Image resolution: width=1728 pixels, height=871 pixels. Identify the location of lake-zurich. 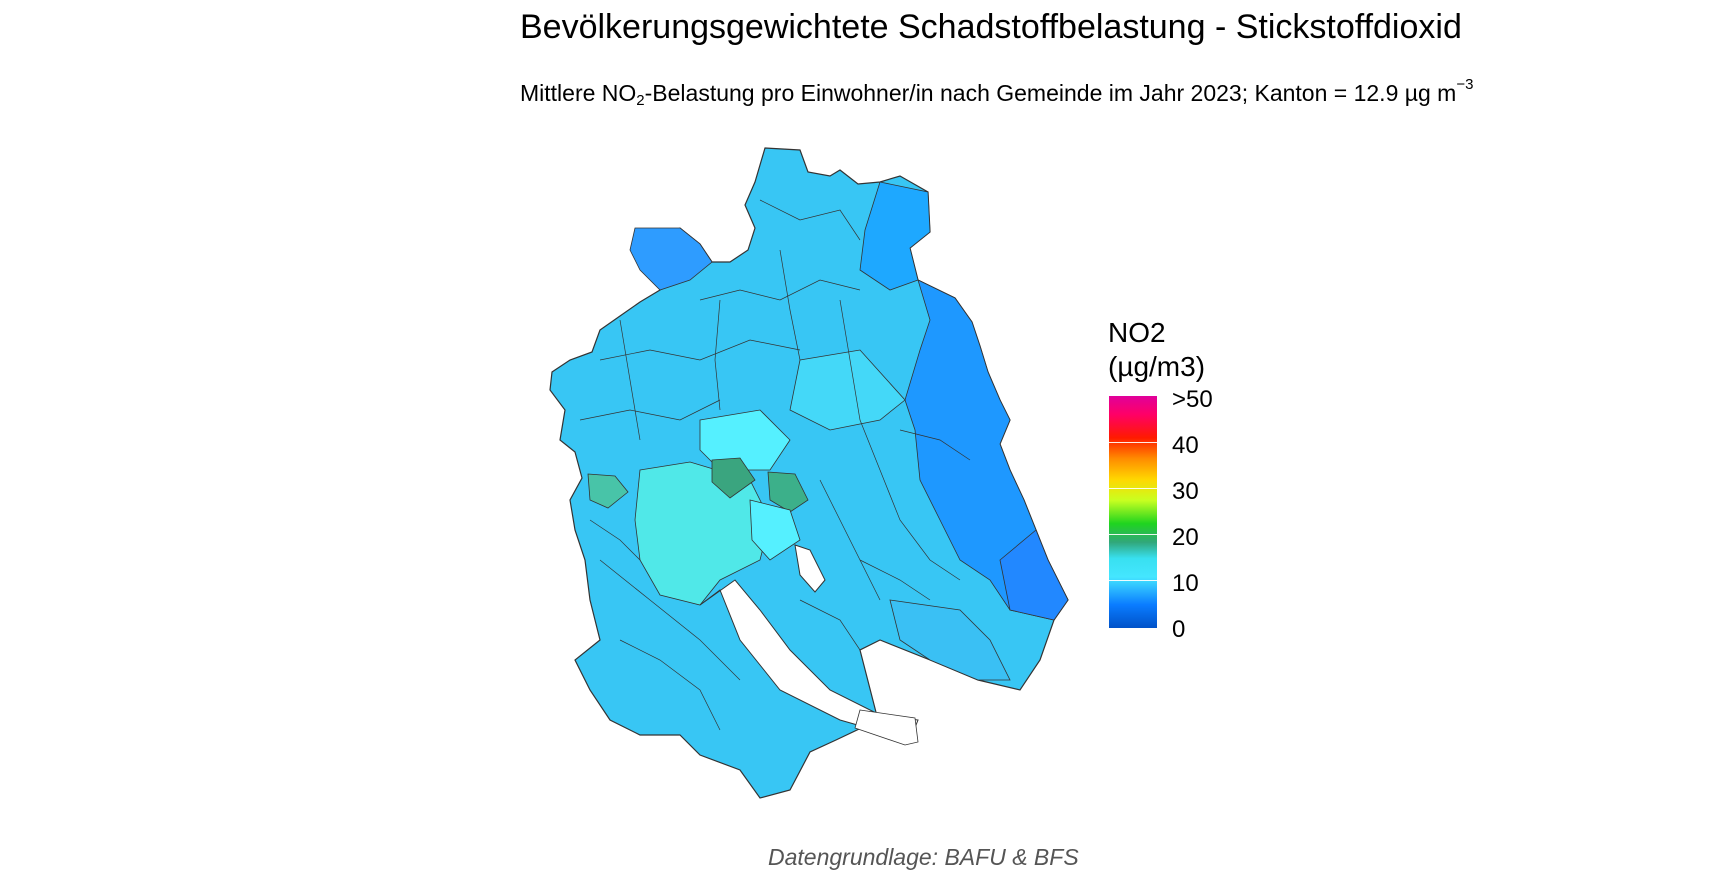
(809, 660).